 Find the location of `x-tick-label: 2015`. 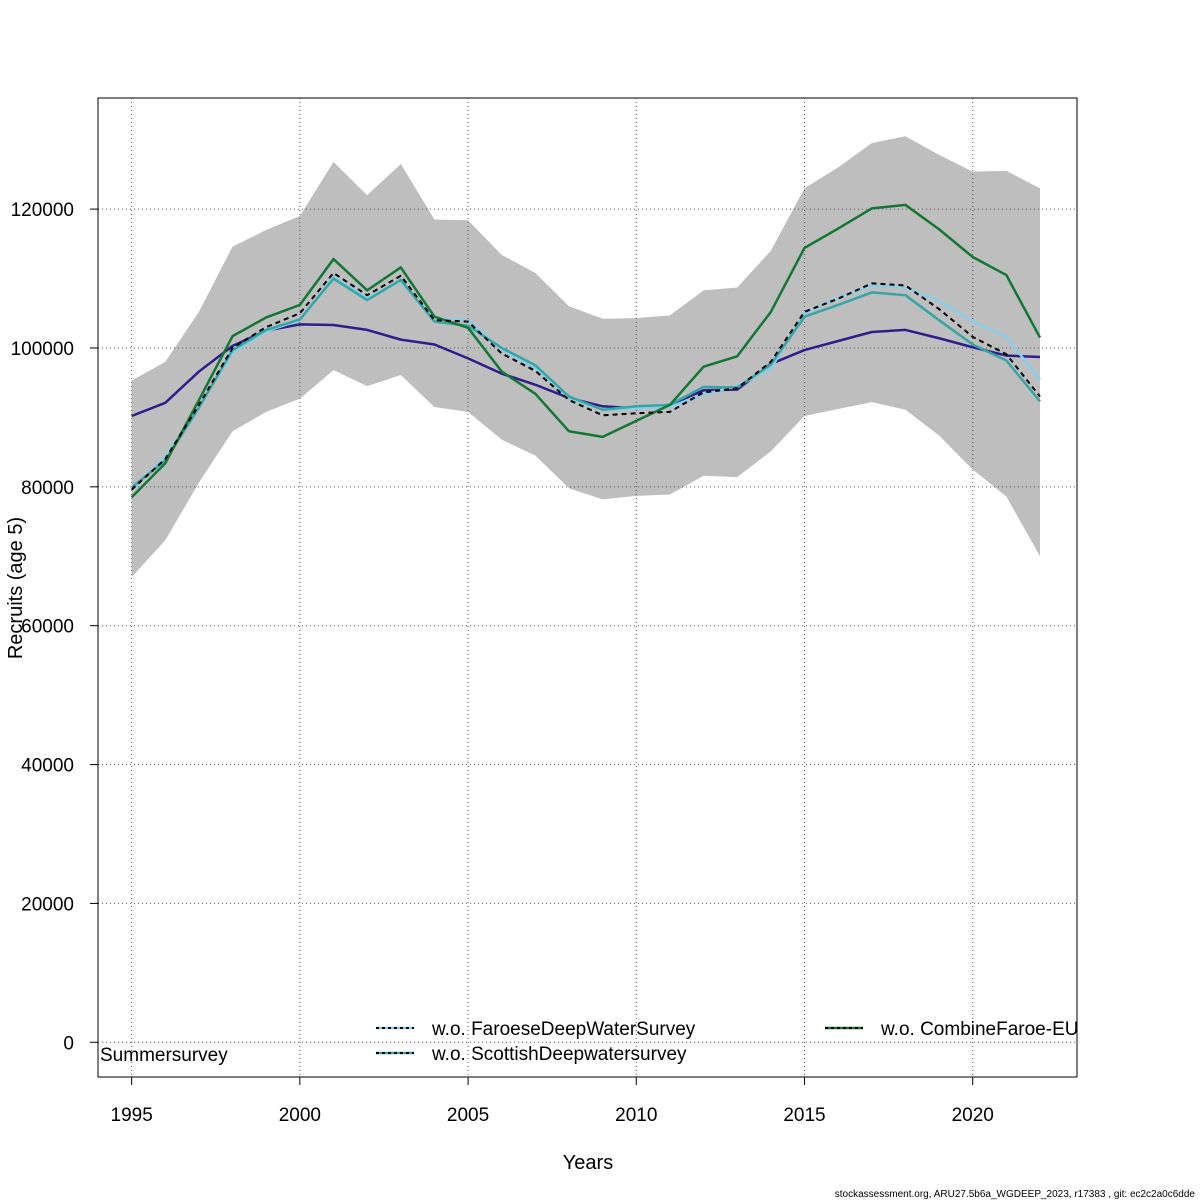

x-tick-label: 2015 is located at coordinates (804, 1115).